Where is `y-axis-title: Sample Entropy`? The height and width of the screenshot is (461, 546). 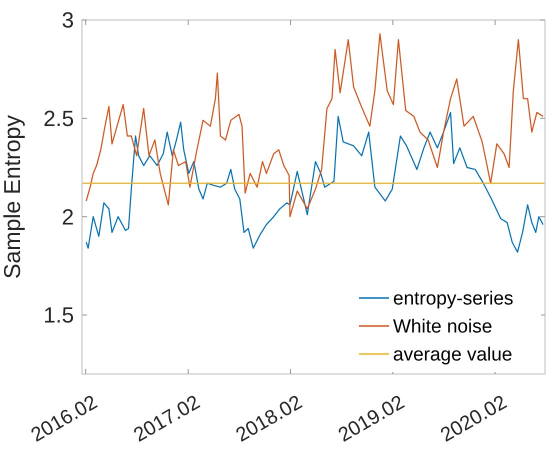 y-axis-title: Sample Entropy is located at coordinates (12, 196).